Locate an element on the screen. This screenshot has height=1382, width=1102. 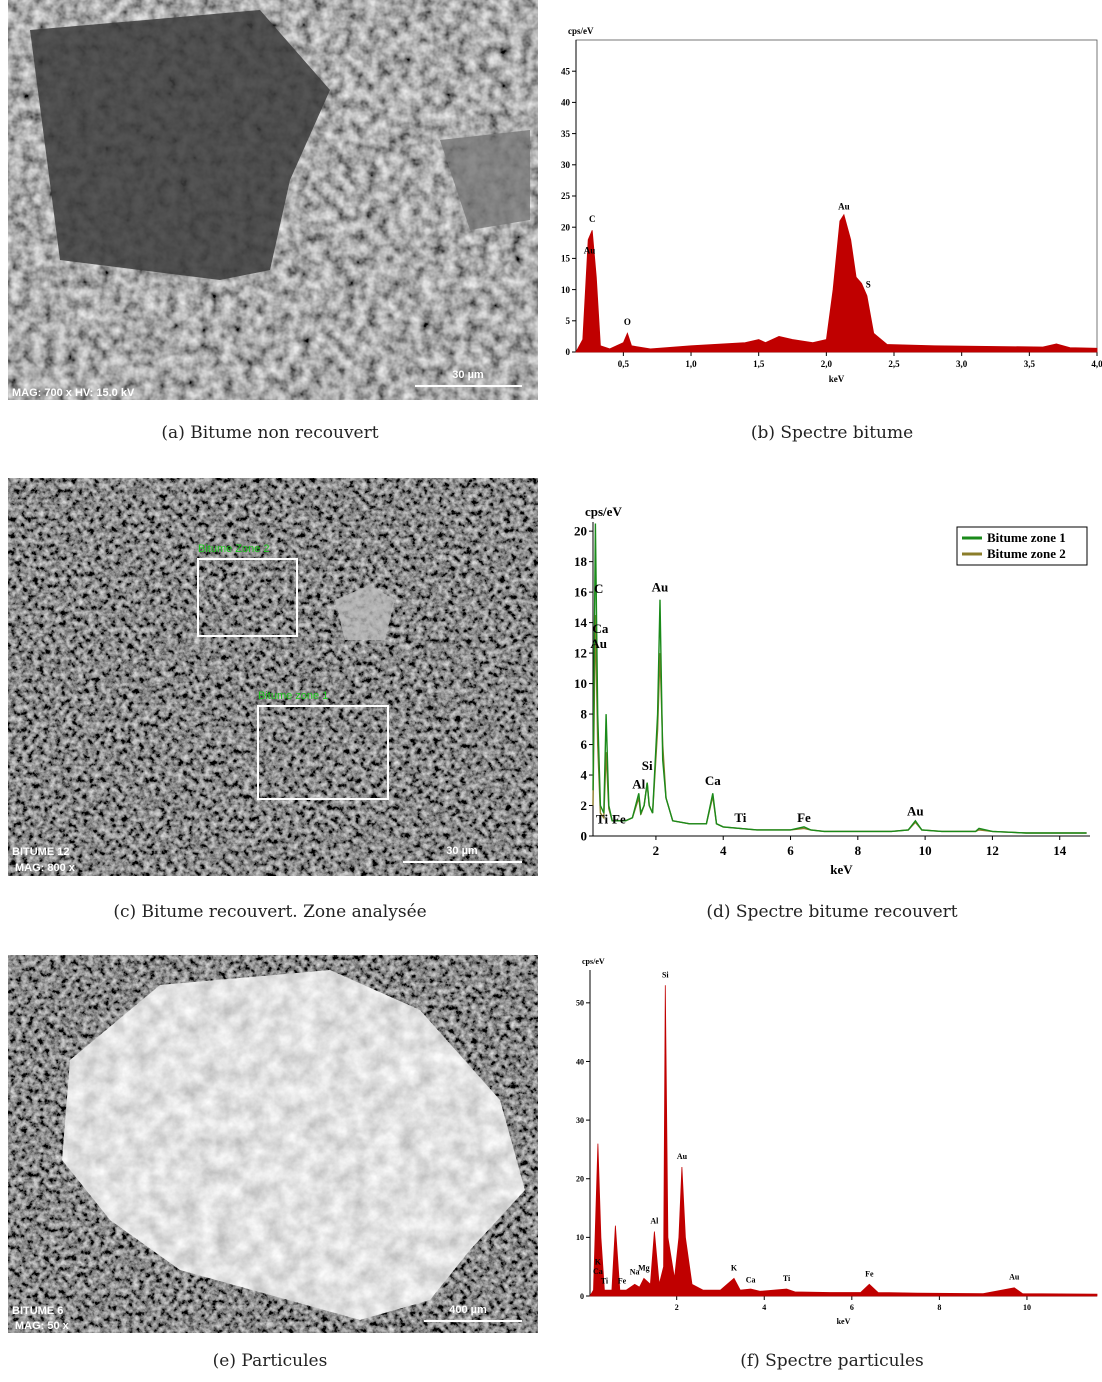
x-tick-label: 12 is located at coordinates (992, 850).